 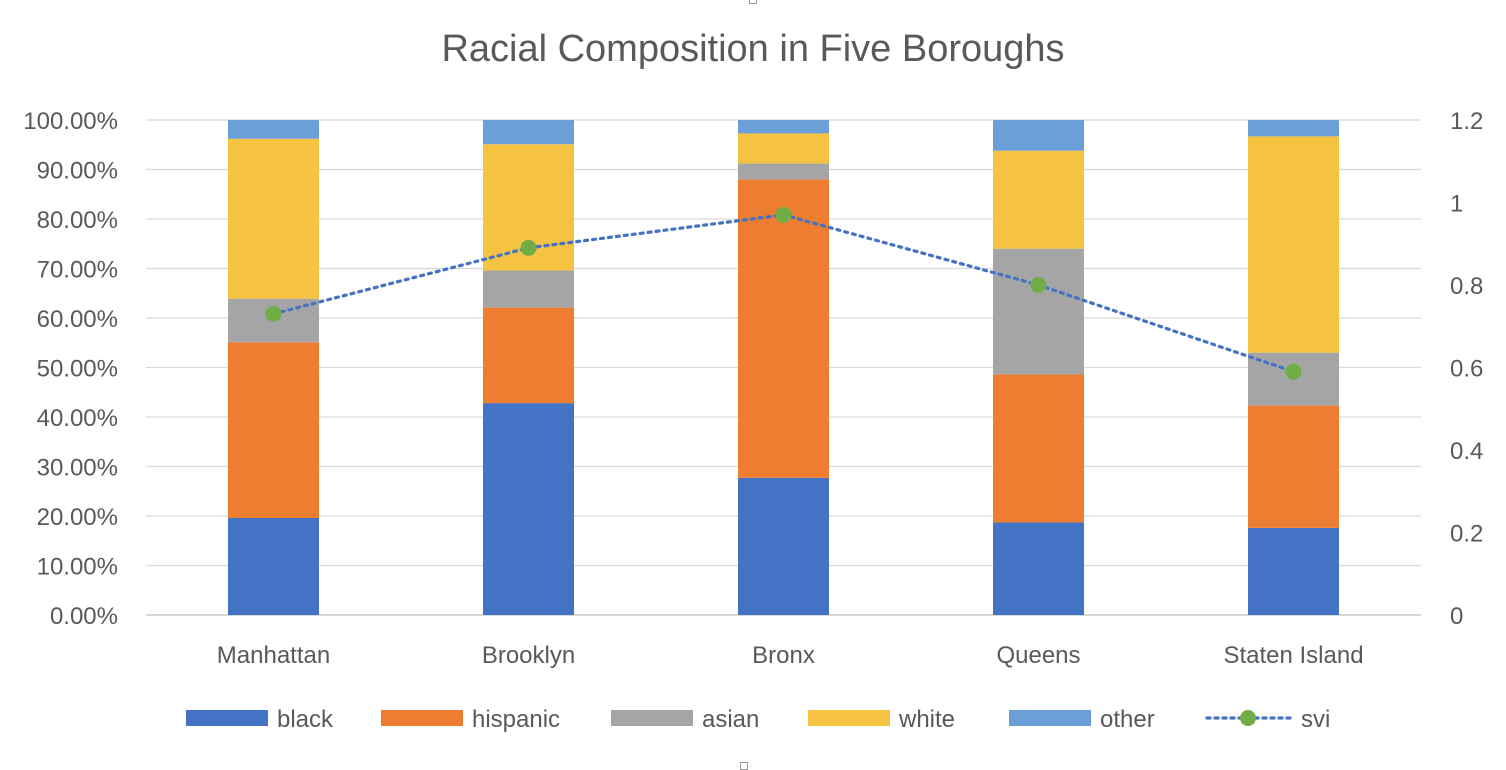 What do you see at coordinates (70, 121) in the screenshot?
I see `y-tick-label: 100.00%` at bounding box center [70, 121].